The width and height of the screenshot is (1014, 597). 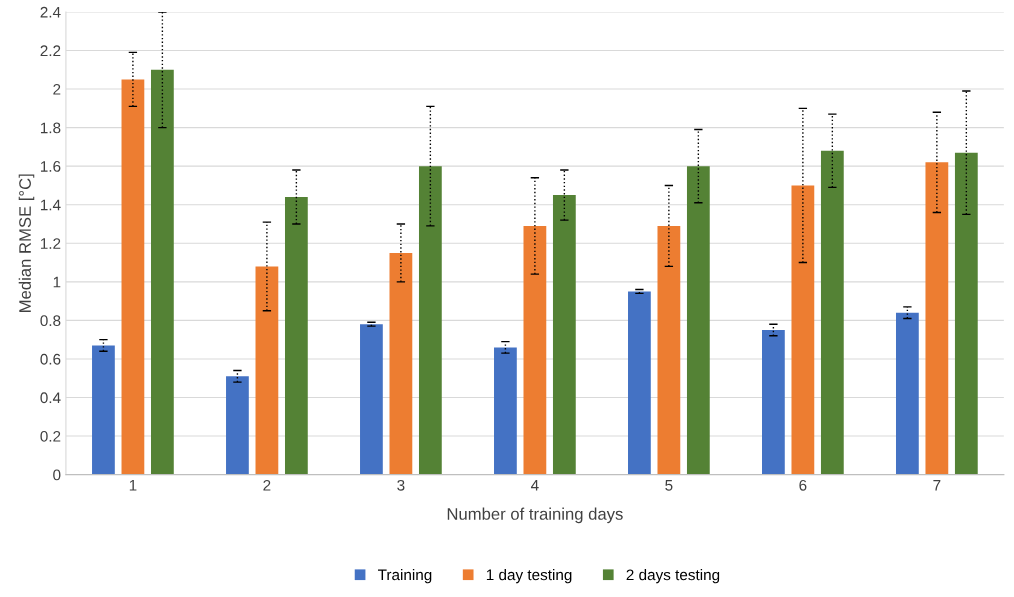 I want to click on y-tick-label: 1.8, so click(x=50, y=128).